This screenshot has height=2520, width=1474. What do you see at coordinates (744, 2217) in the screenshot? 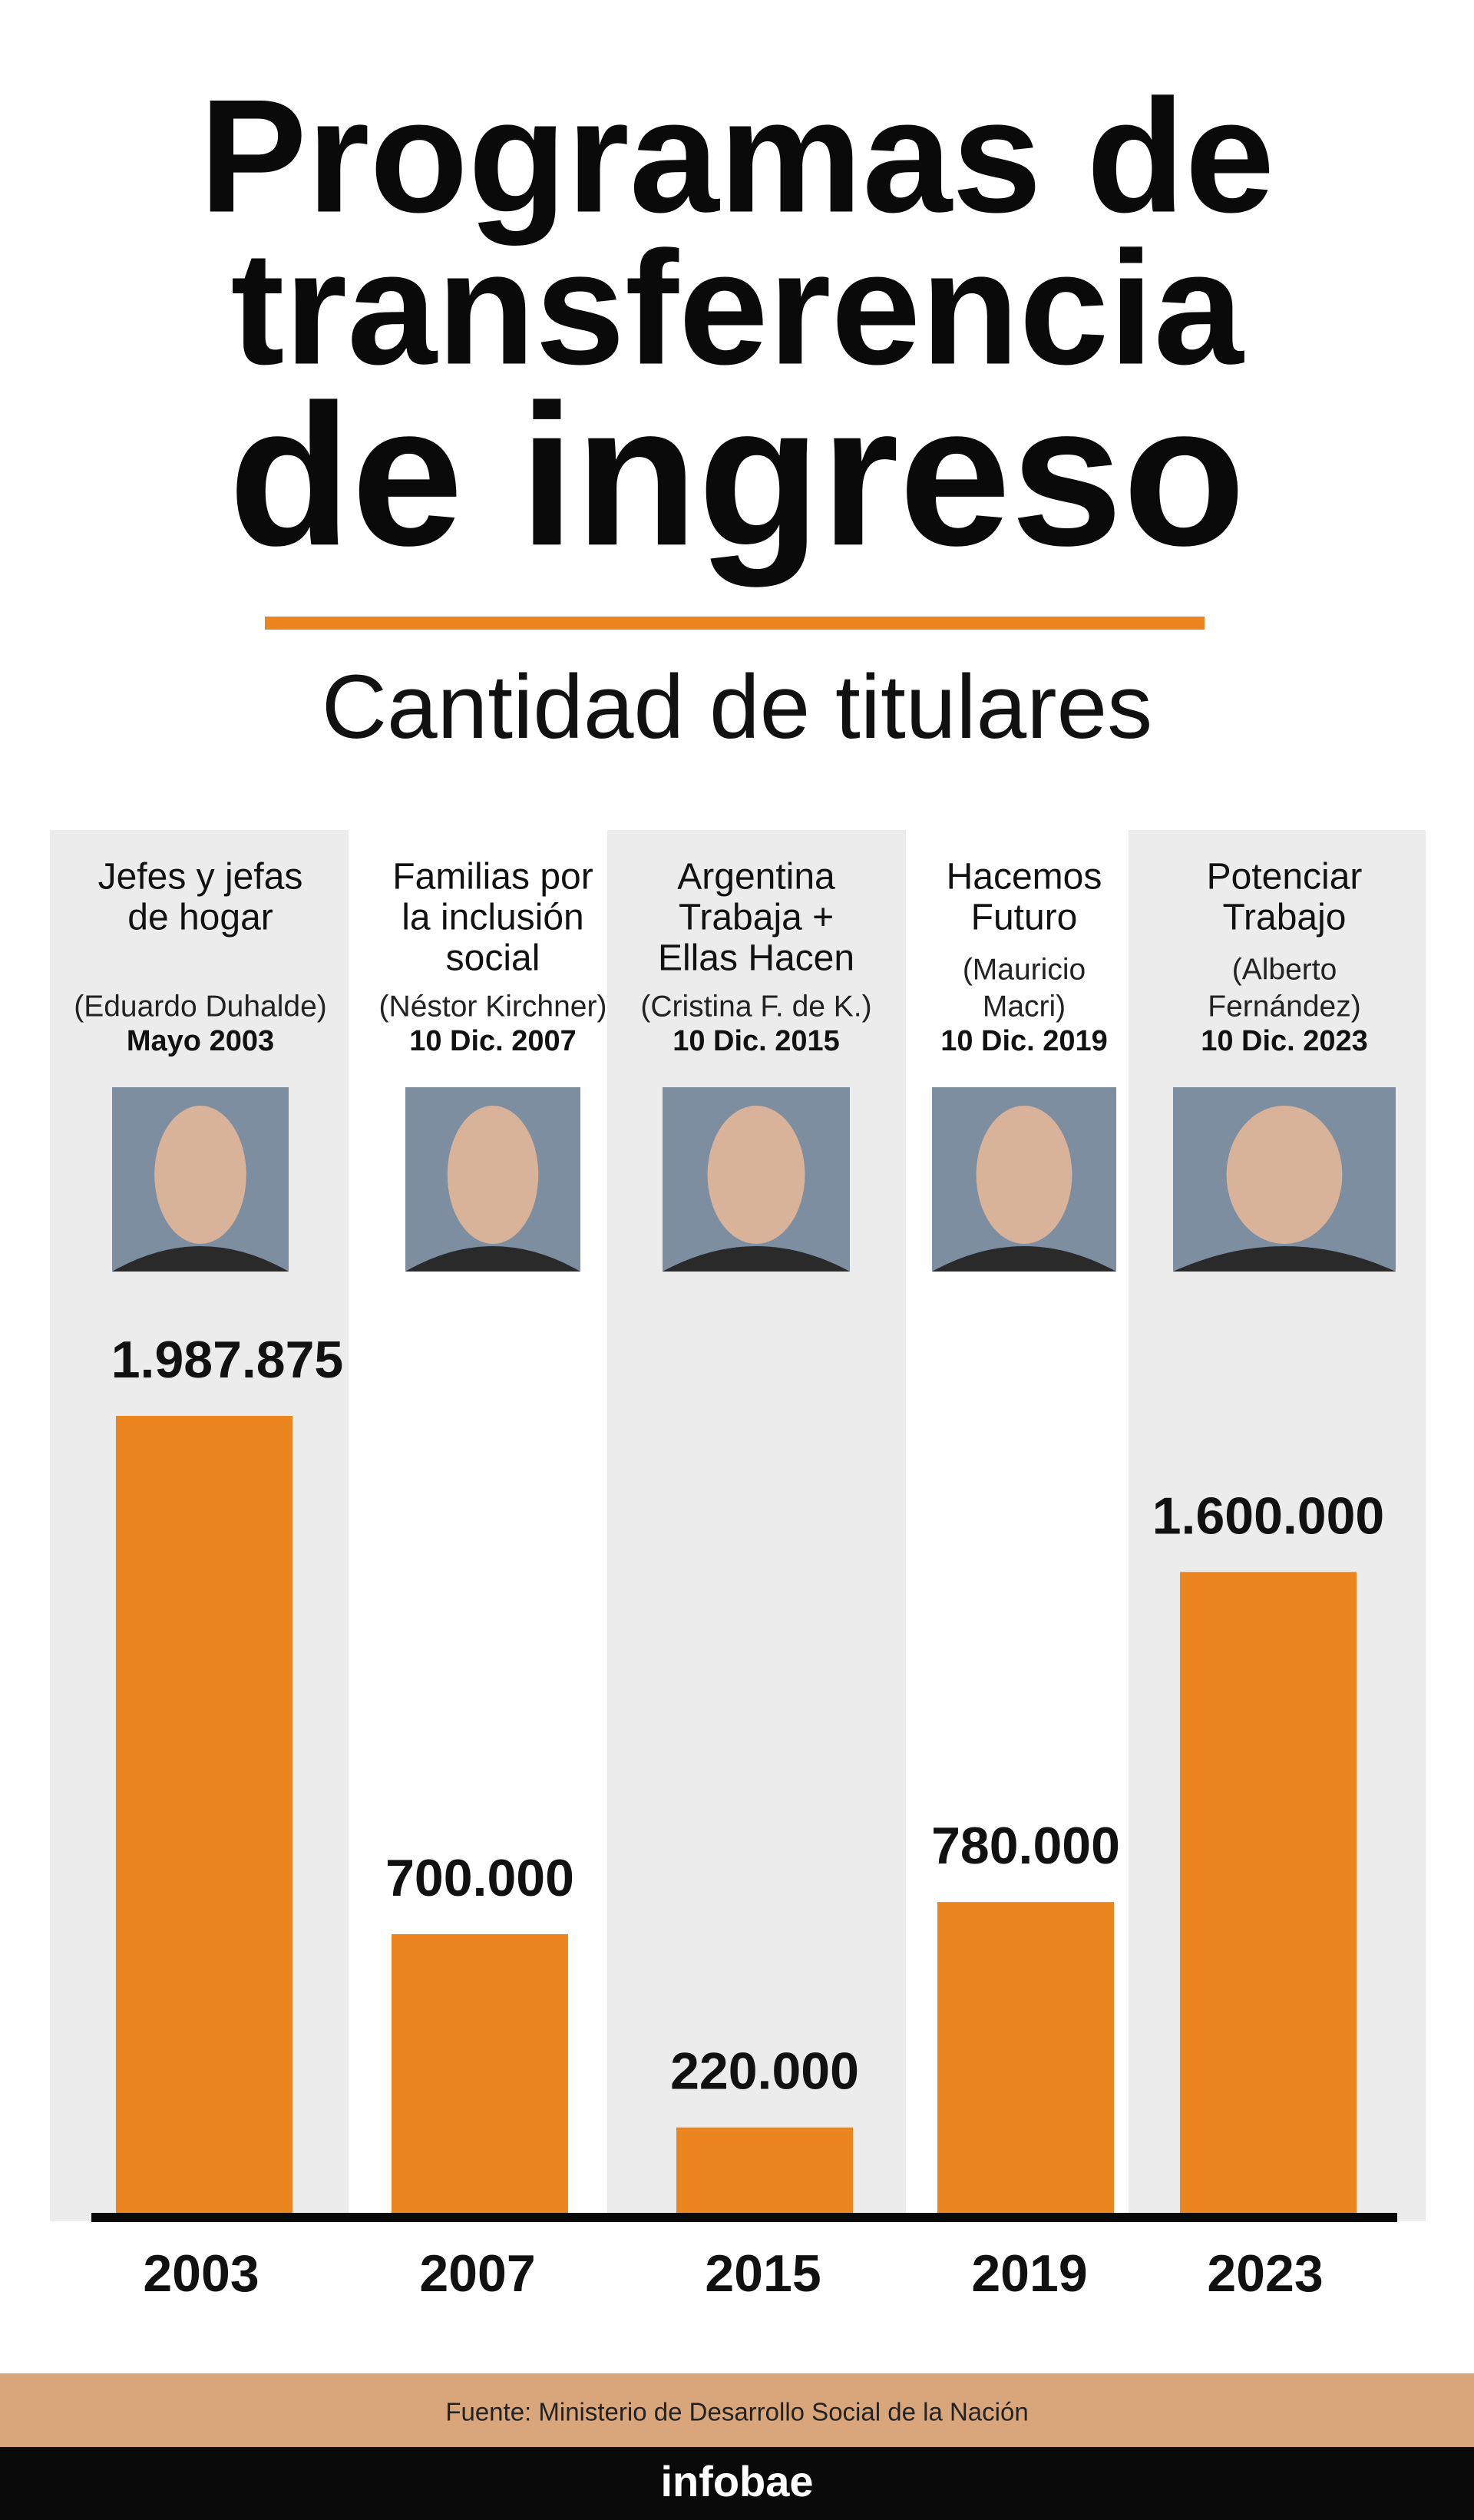
I see `x-axis` at bounding box center [744, 2217].